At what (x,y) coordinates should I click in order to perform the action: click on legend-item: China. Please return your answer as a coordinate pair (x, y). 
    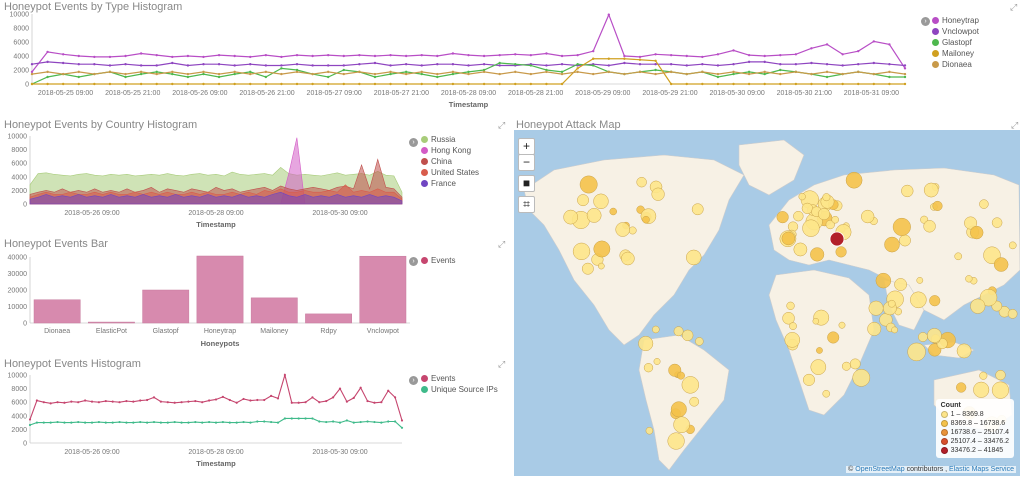
    Looking at the image, I should click on (450, 161).